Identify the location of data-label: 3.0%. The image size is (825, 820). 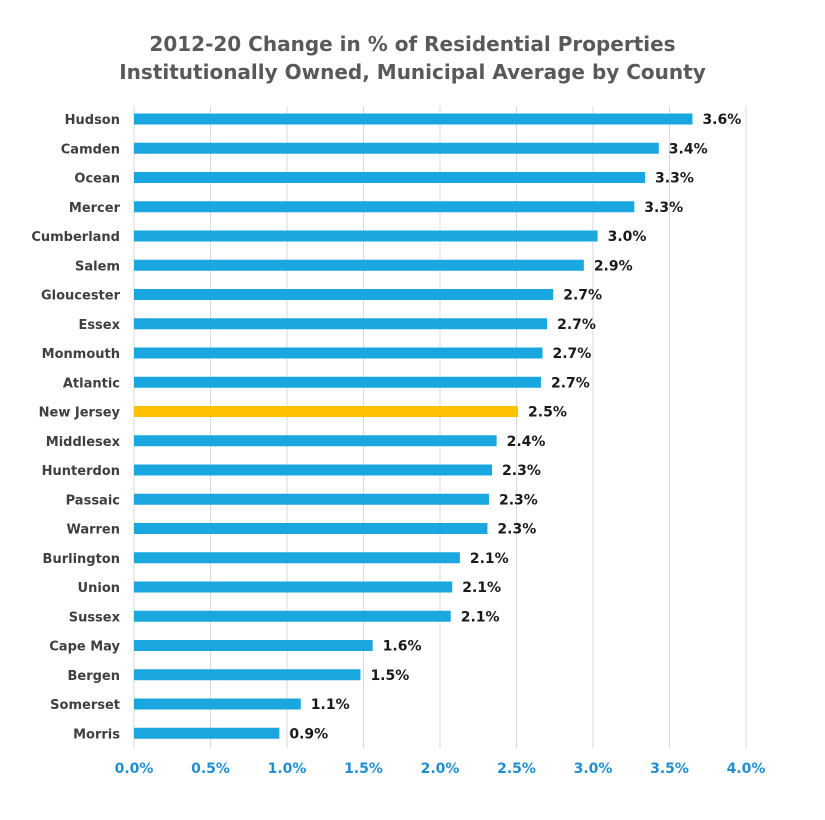
(627, 237).